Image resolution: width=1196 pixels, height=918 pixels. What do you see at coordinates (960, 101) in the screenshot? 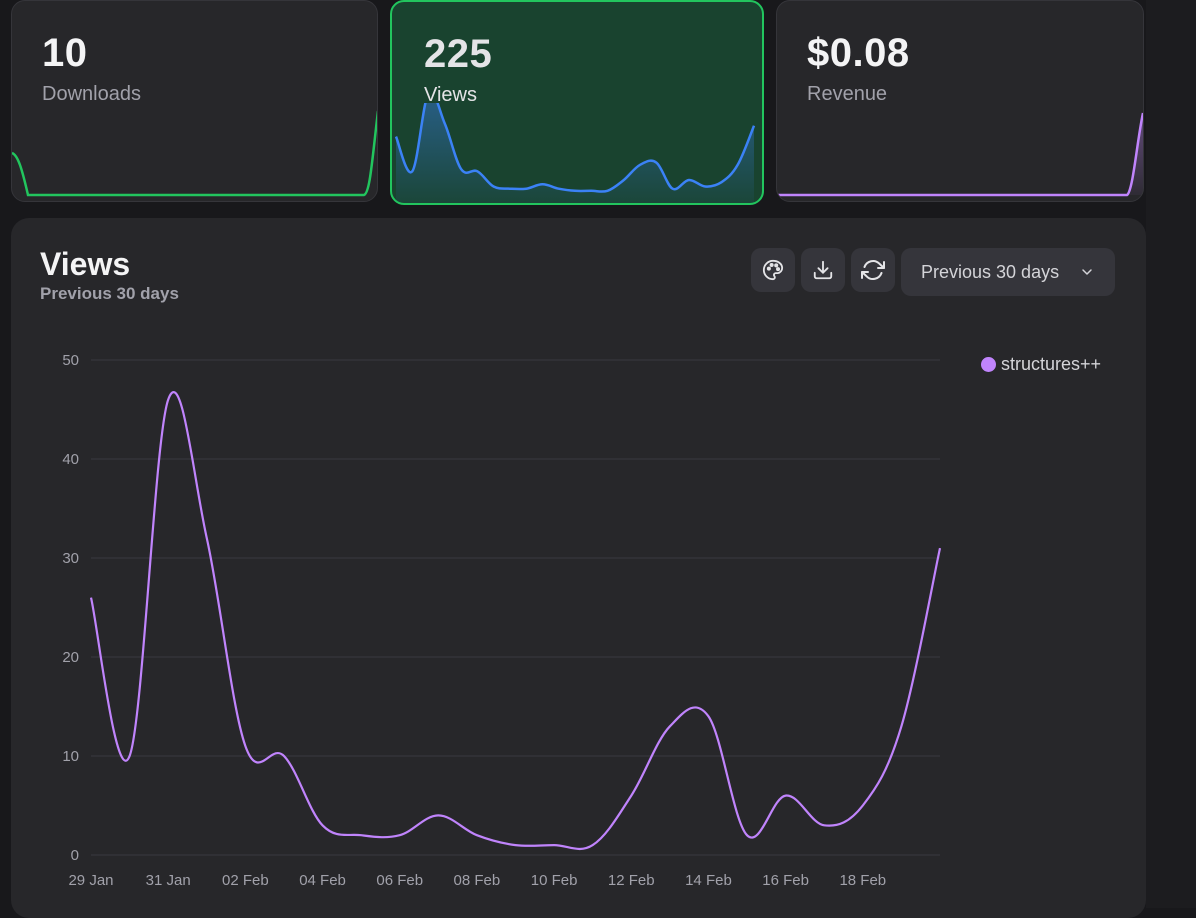
I see `revenue-card: $0.08 Revenue` at bounding box center [960, 101].